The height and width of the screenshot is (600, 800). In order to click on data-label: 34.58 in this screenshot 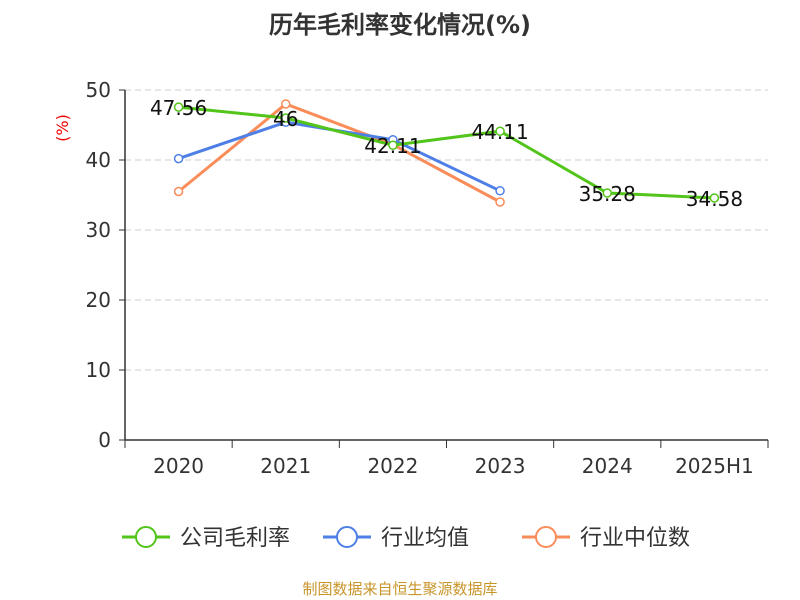, I will do `click(714, 199)`.